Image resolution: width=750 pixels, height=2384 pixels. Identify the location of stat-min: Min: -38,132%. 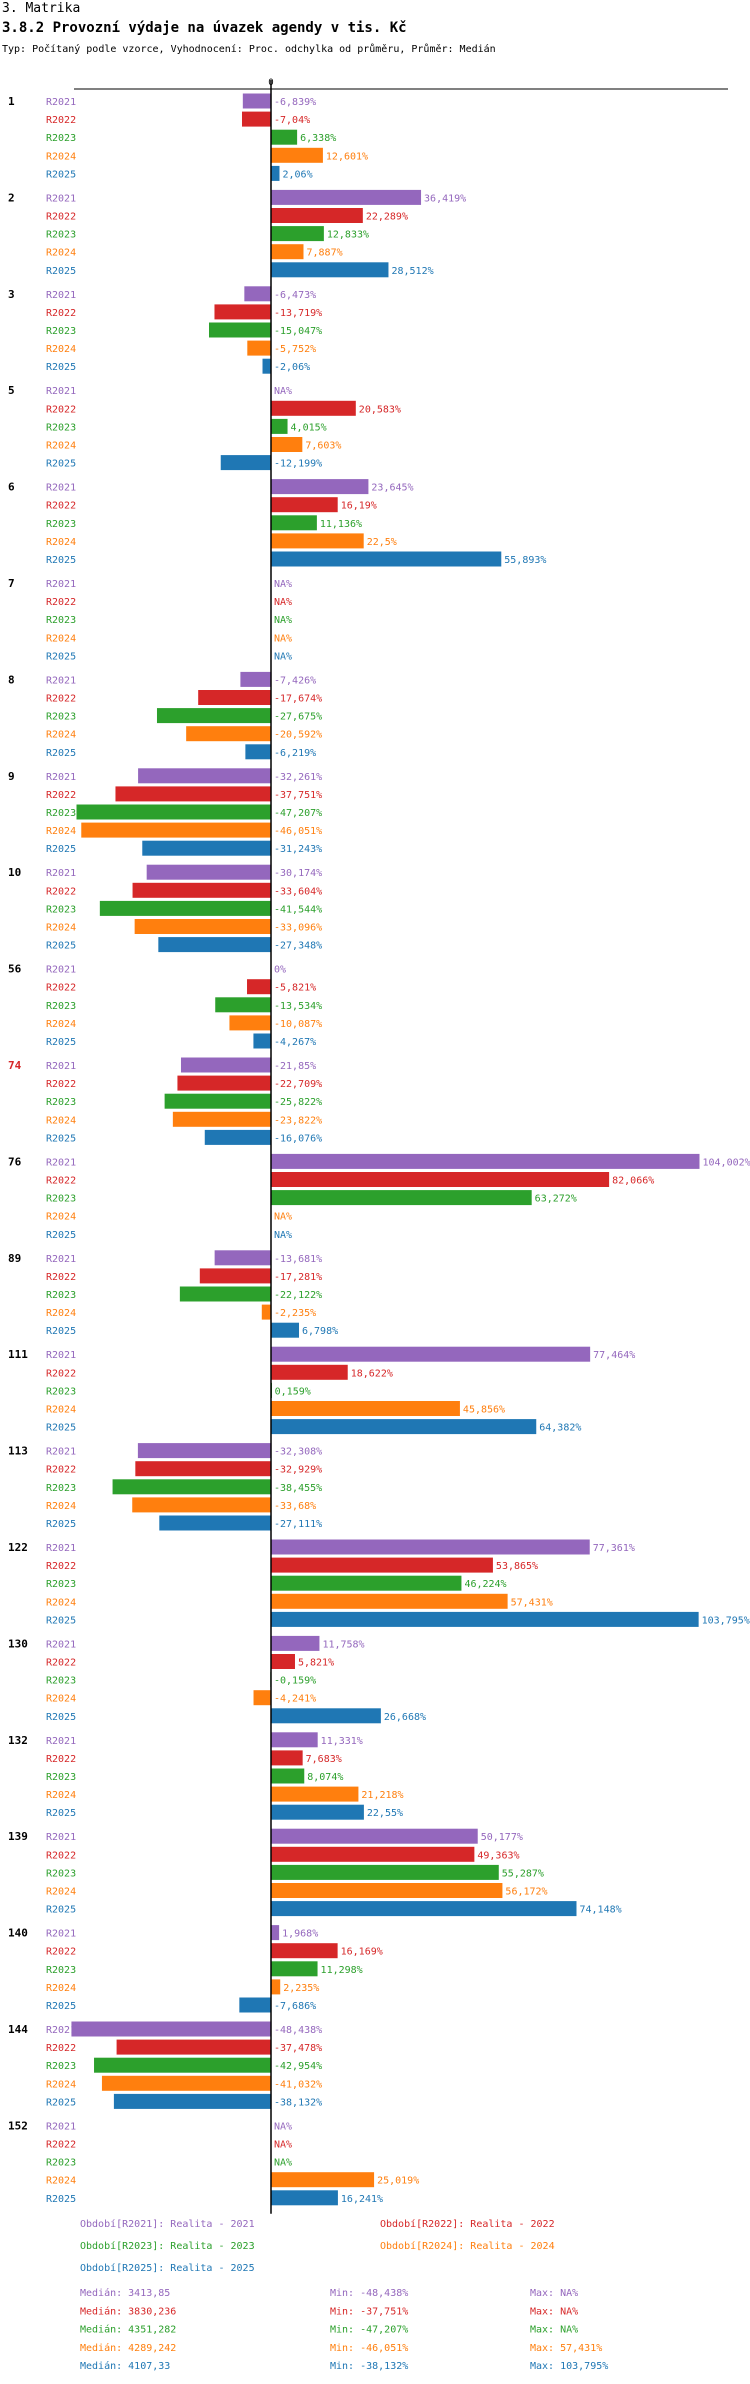
(369, 2366).